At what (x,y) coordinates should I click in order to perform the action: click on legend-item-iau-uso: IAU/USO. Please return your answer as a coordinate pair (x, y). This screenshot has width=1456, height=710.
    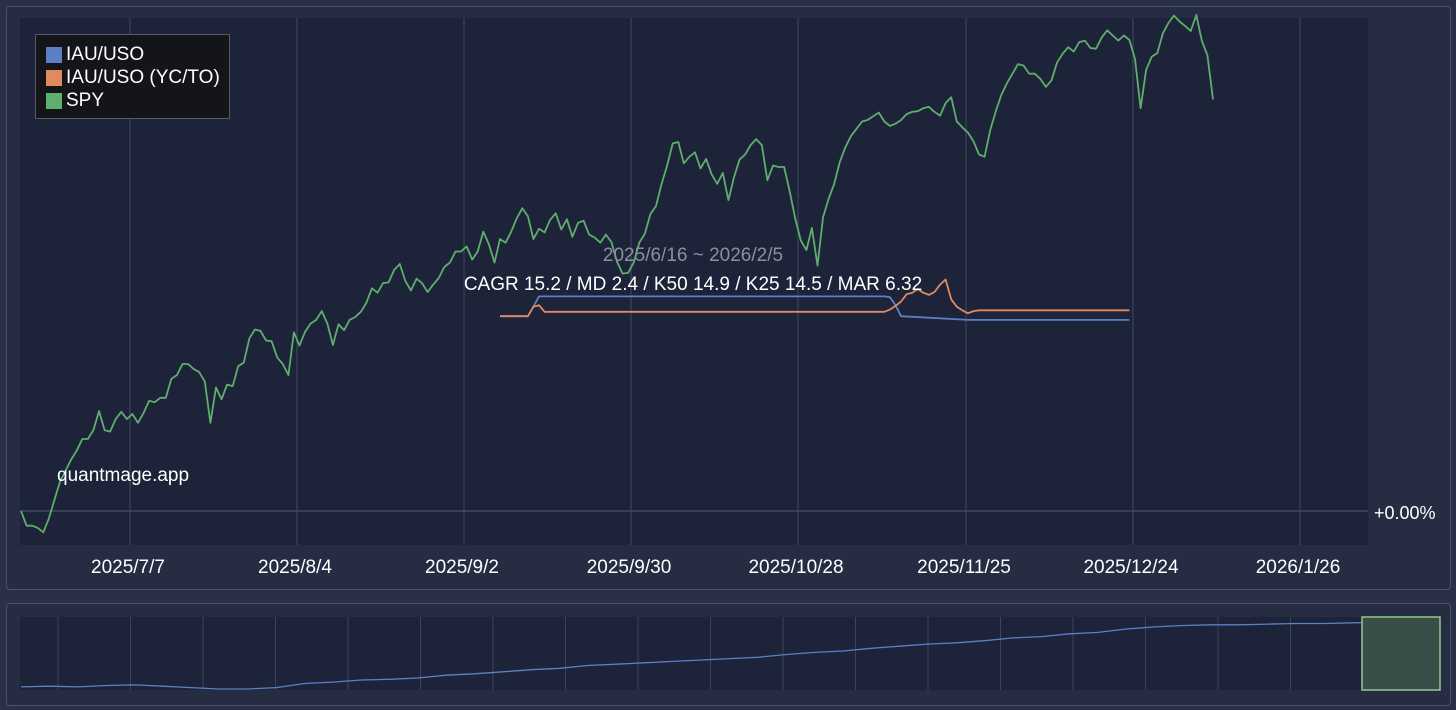
    Looking at the image, I should click on (95, 55).